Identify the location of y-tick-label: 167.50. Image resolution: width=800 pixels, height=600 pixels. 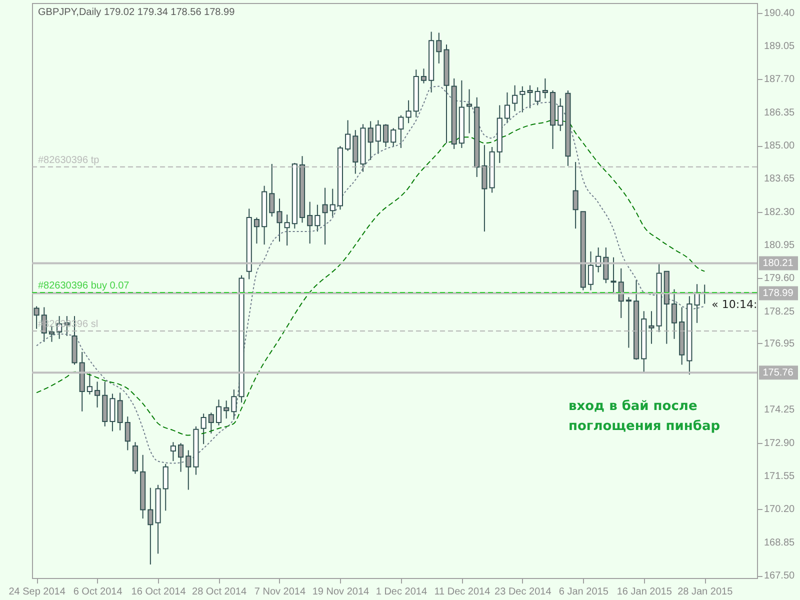
(780, 576).